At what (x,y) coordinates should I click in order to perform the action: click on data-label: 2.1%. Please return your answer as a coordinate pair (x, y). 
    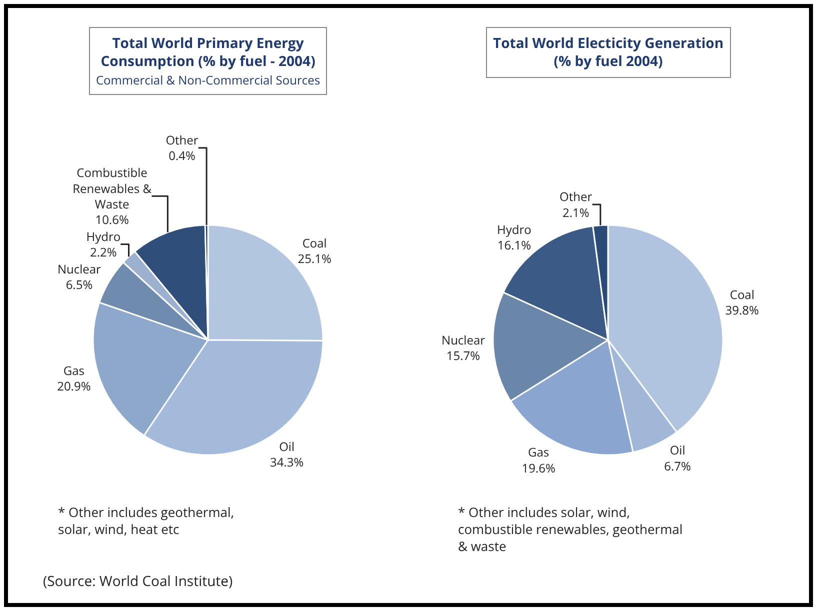
    Looking at the image, I should click on (576, 212).